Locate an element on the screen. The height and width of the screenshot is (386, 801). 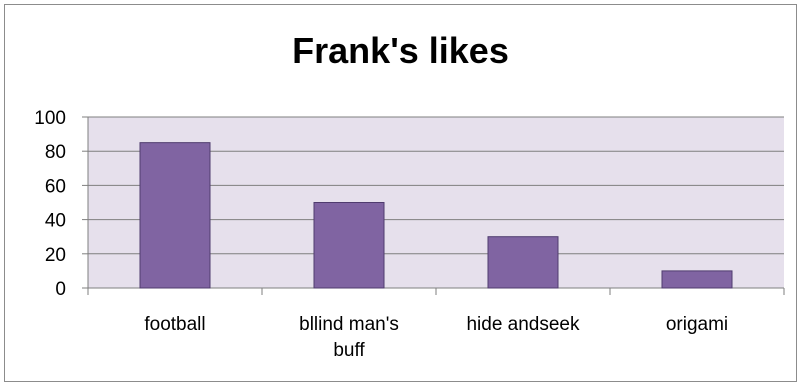
y-tick-label: 0 is located at coordinates (60, 289).